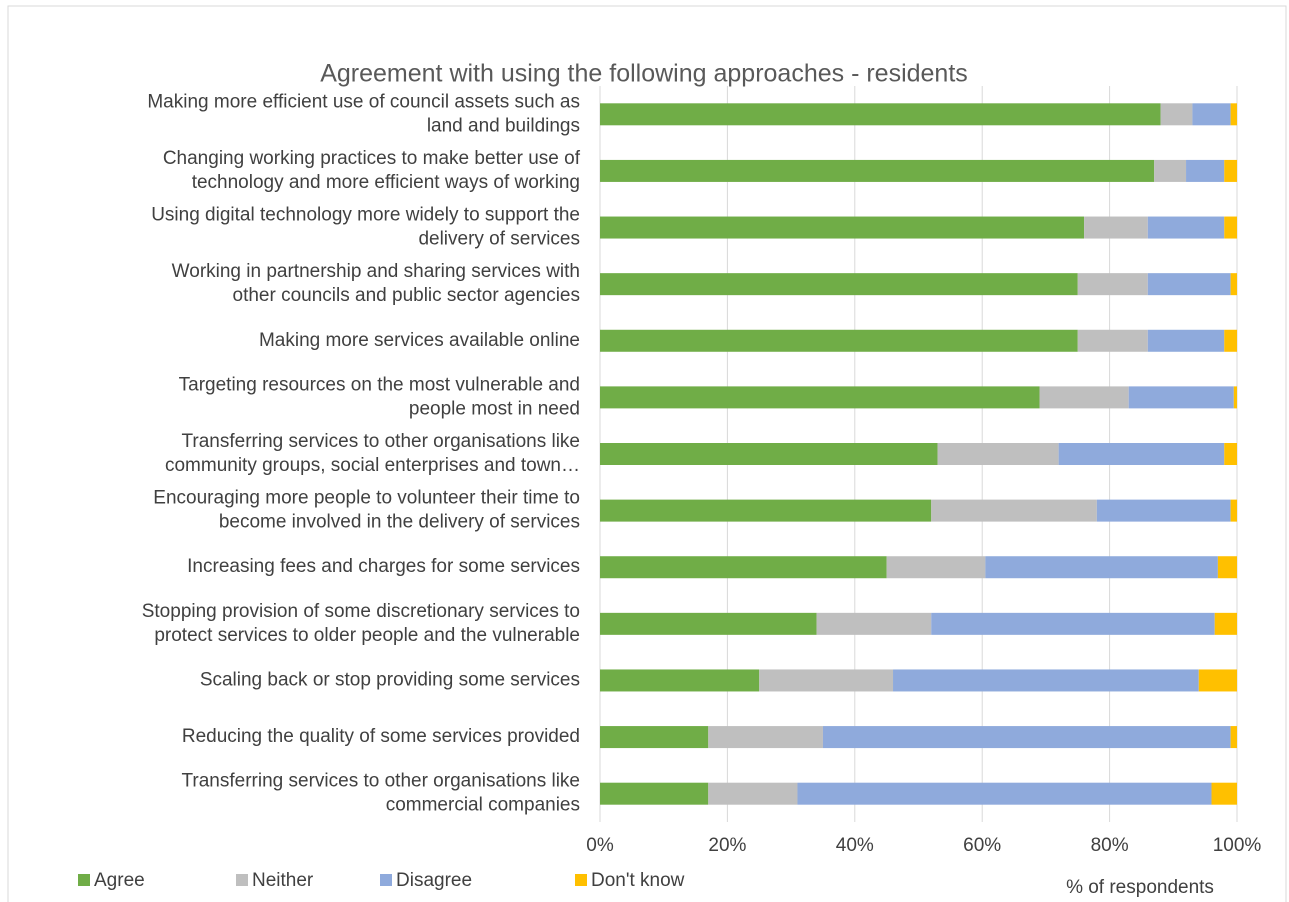  I want to click on y-tick-label-line: commercial companies, so click(483, 805).